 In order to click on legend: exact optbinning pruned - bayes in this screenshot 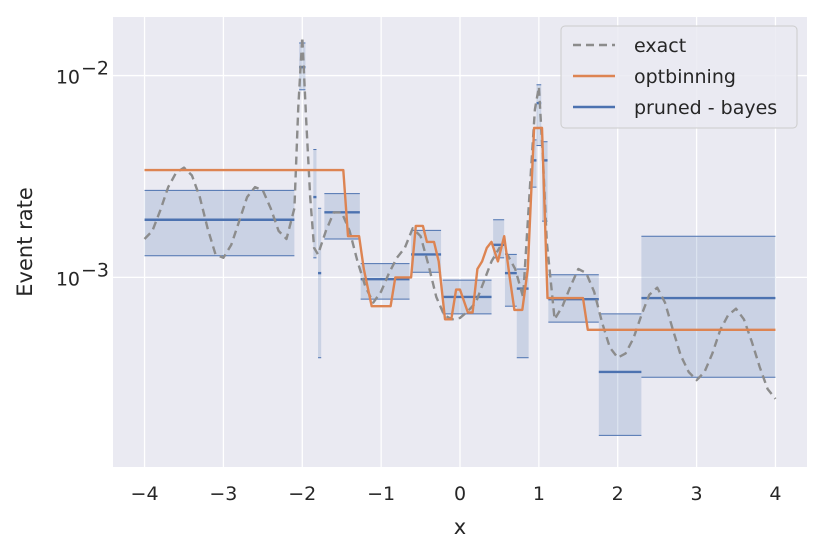, I will do `click(679, 77)`.